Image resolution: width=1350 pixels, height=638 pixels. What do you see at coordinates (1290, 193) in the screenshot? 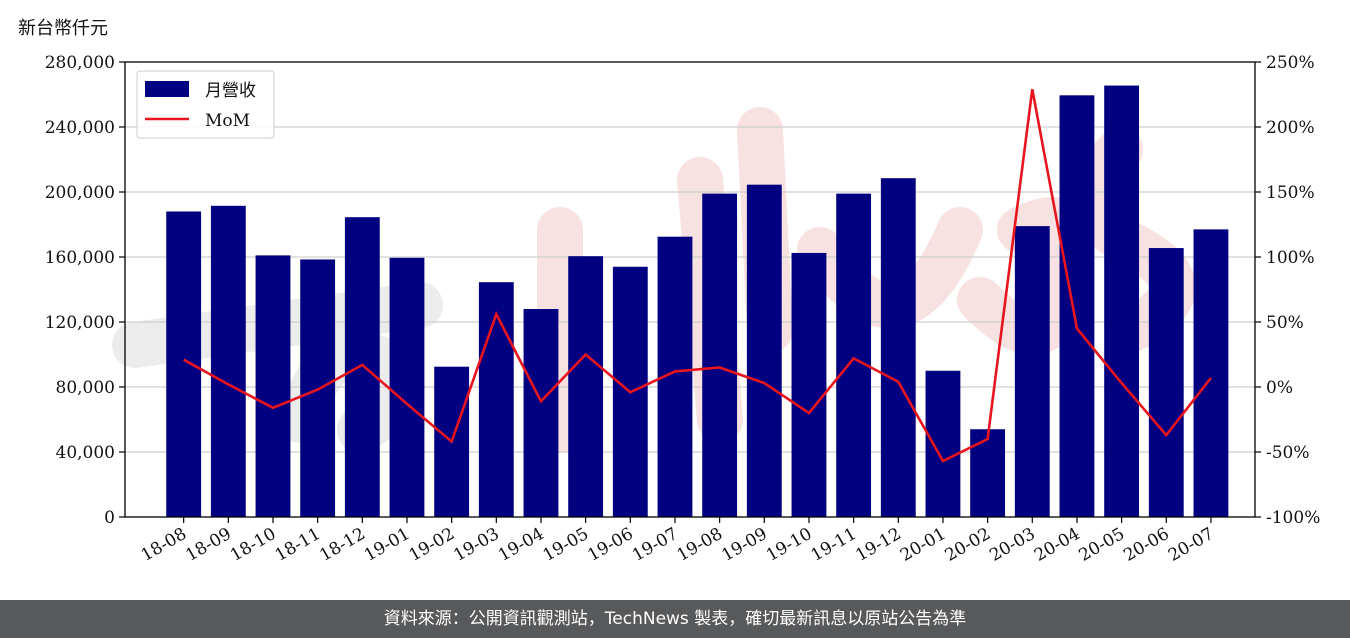
I see `right-tick-label: 150%` at bounding box center [1290, 193].